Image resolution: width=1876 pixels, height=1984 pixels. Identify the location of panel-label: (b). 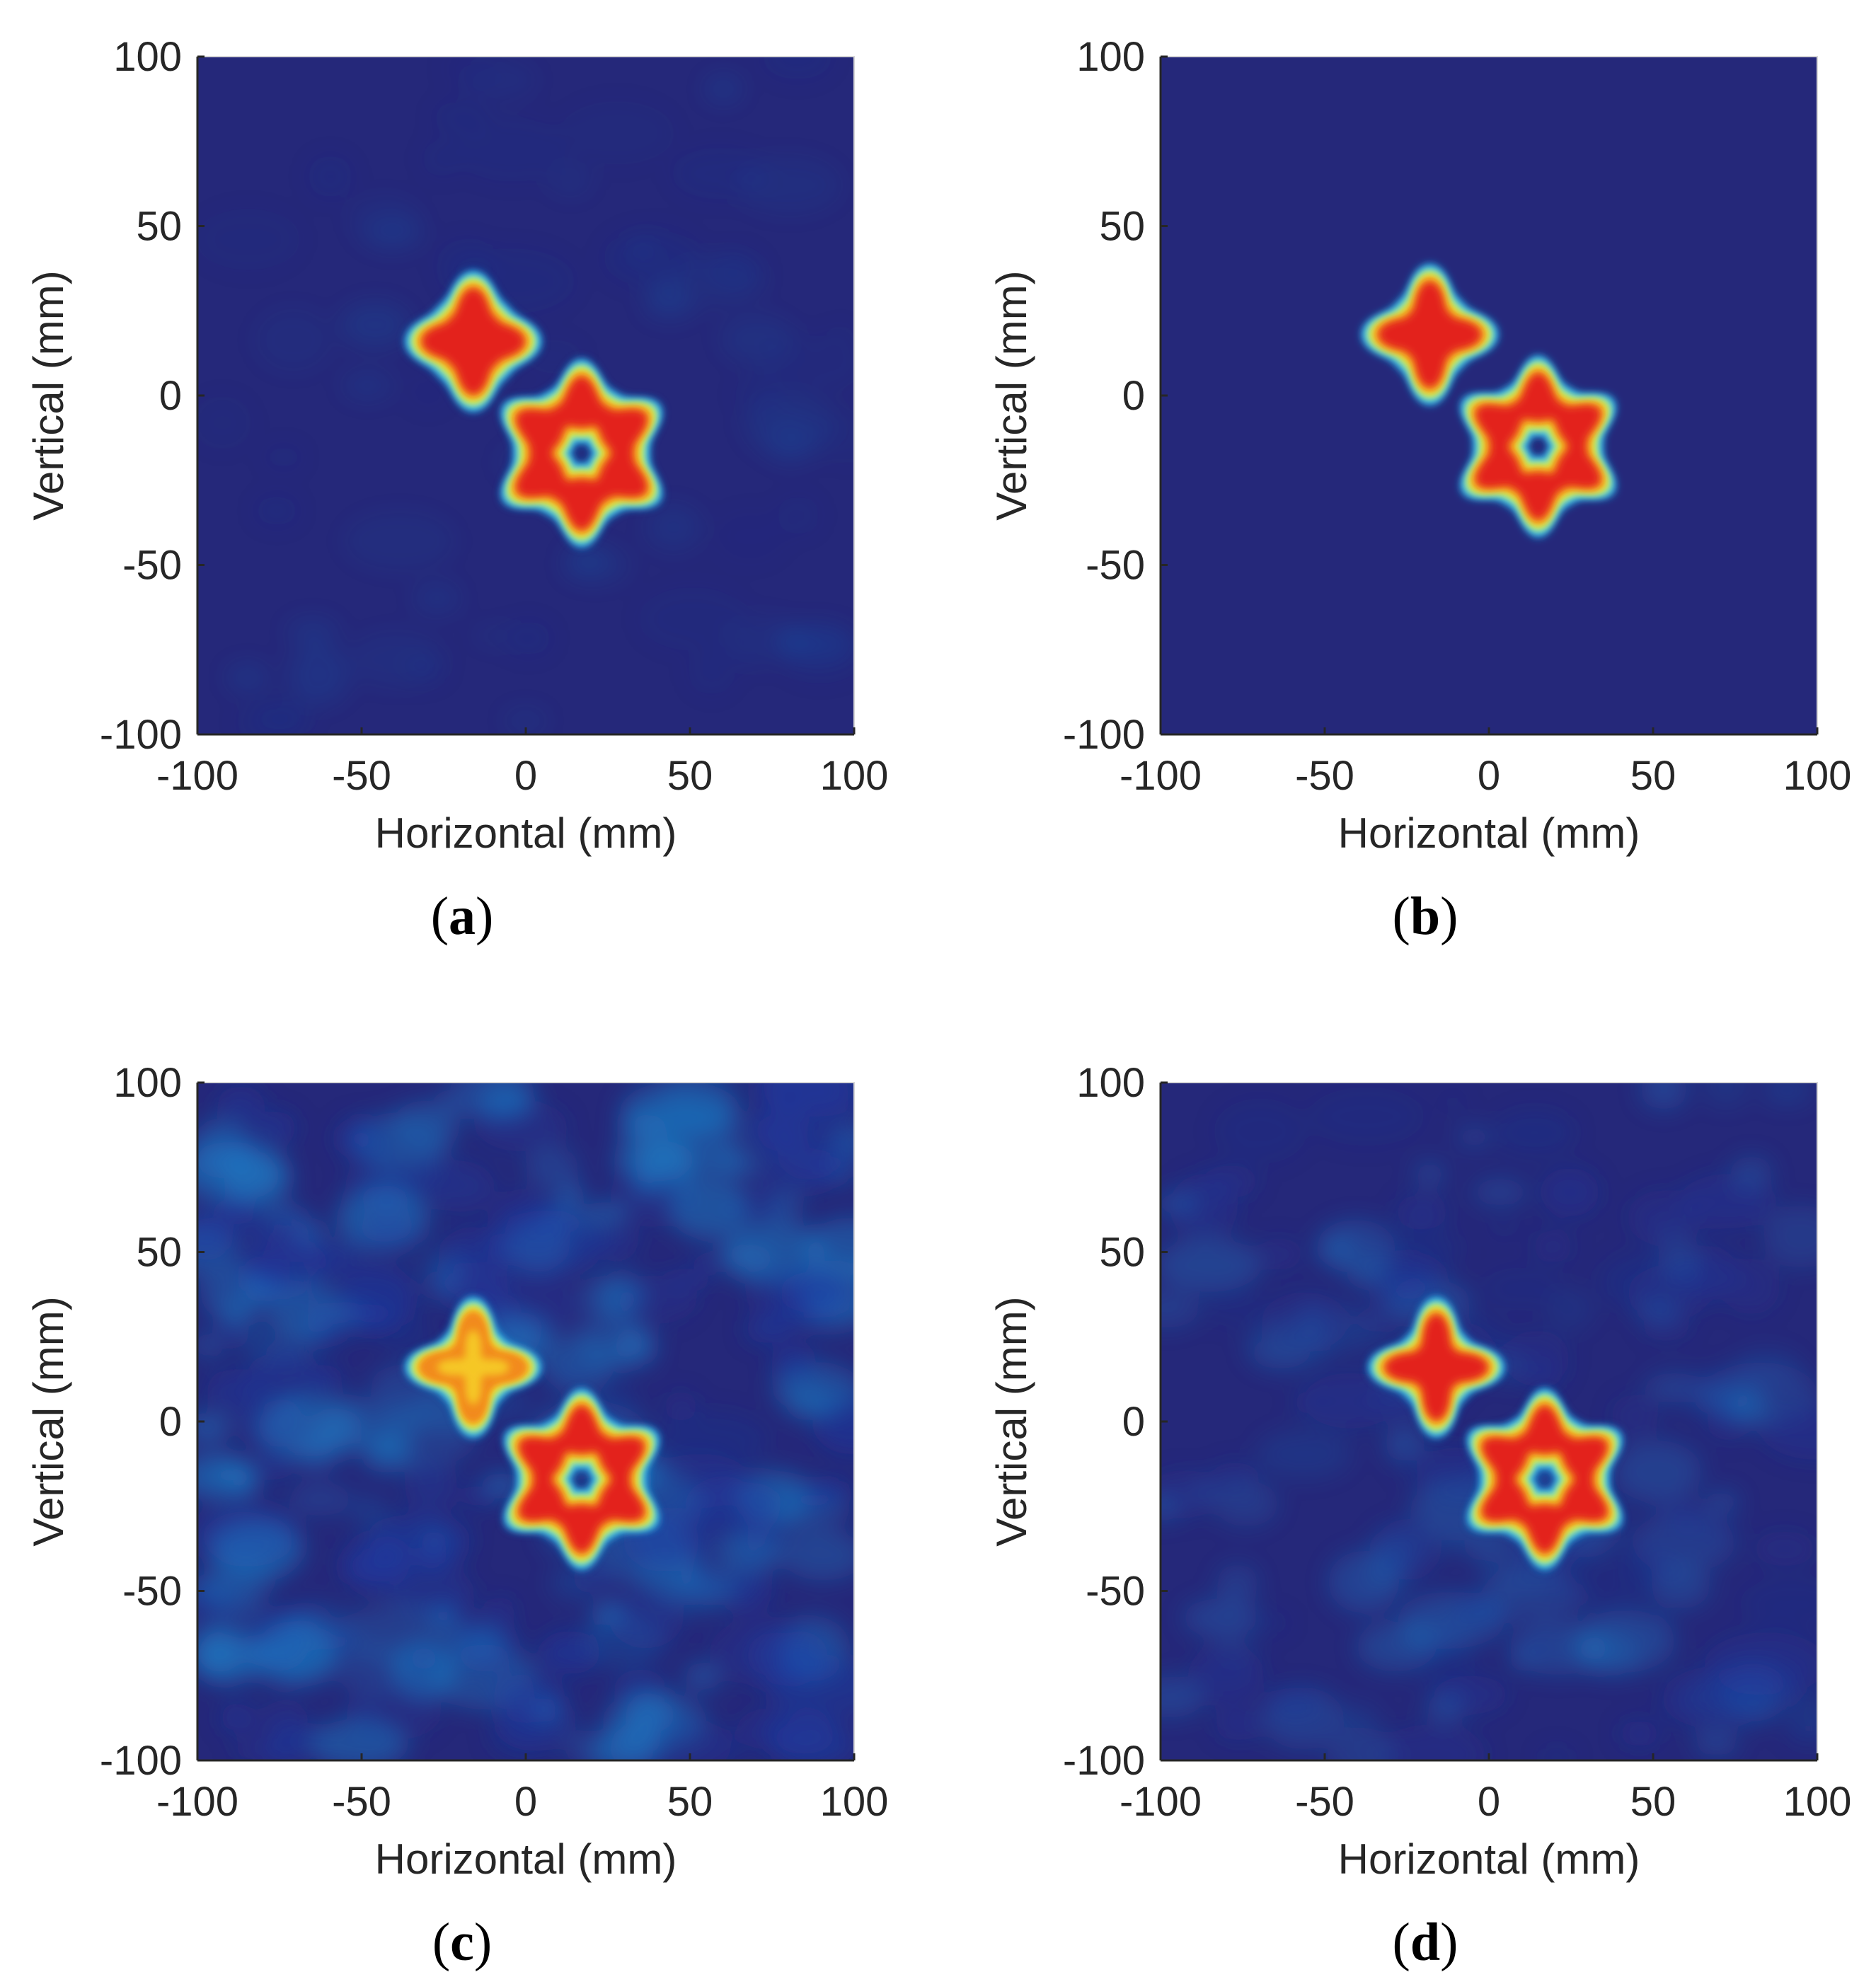
(1425, 916).